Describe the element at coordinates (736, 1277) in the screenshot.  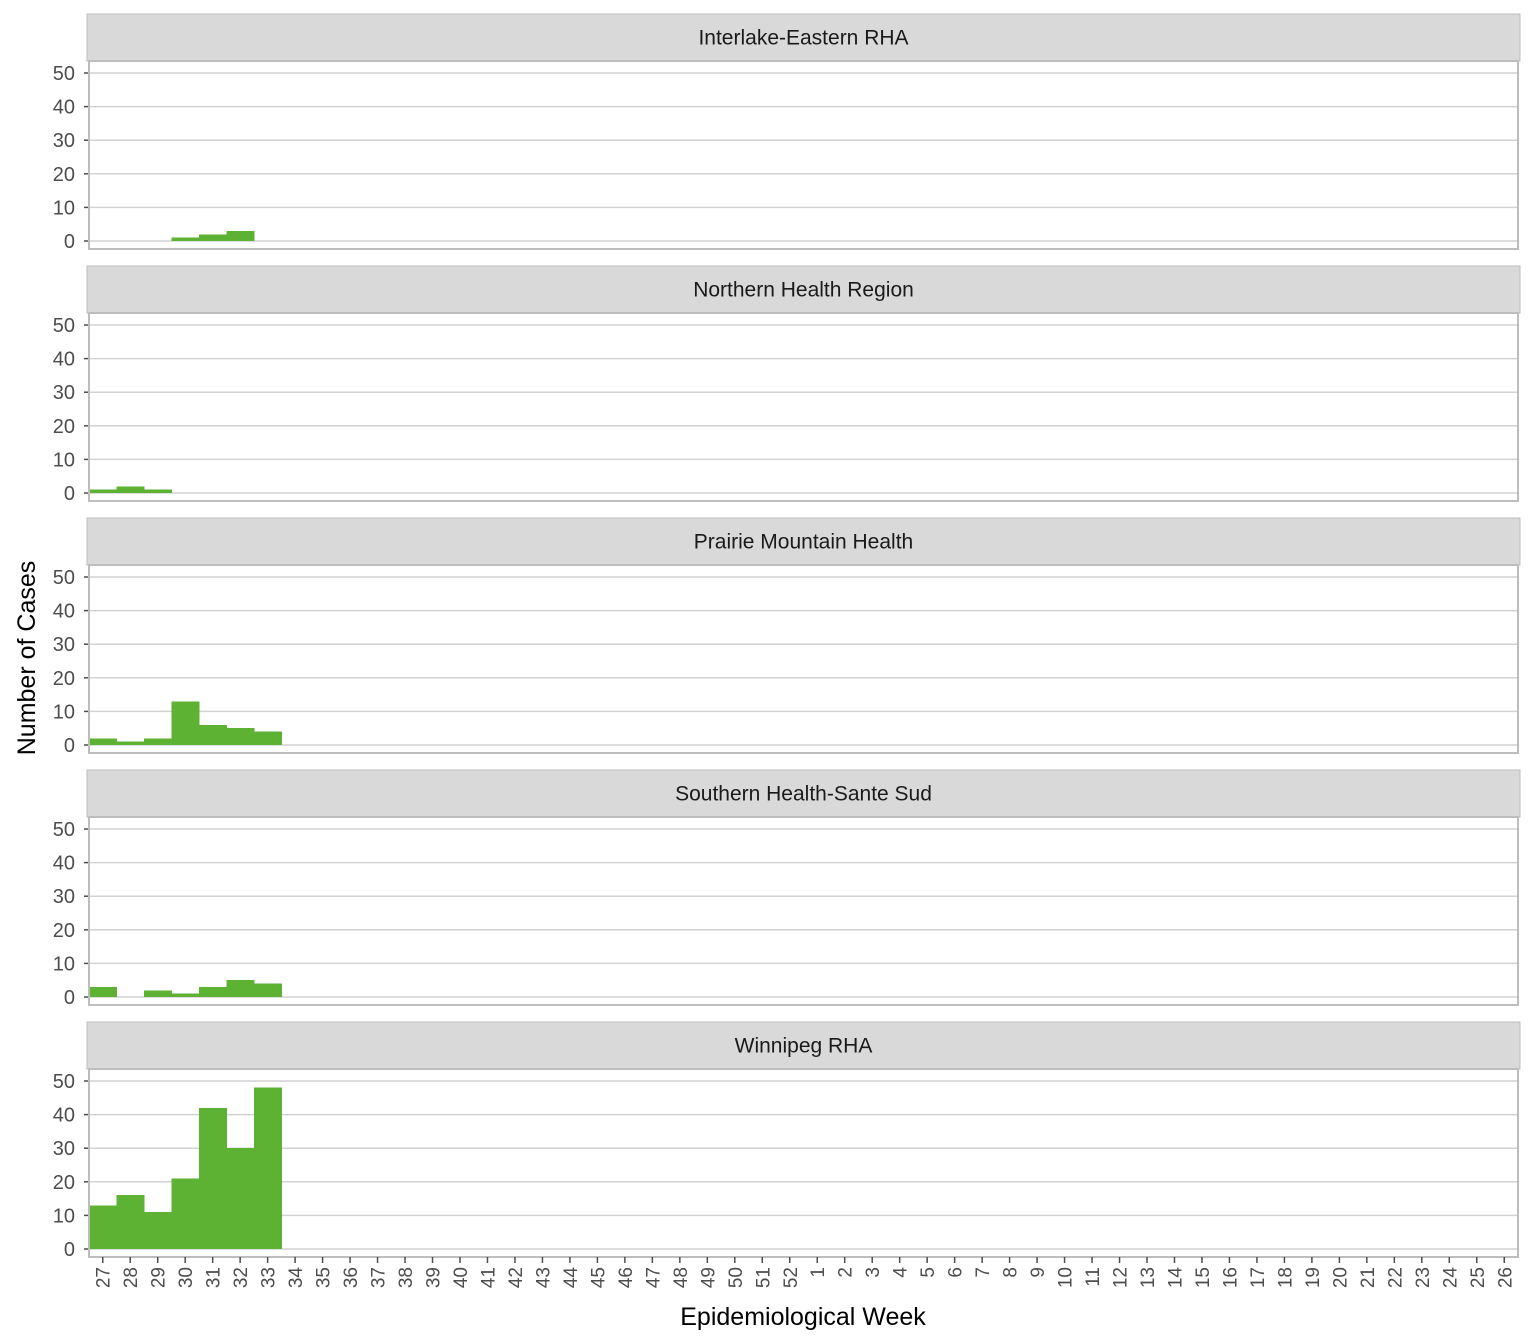
I see `x-tick-label: 50` at that location.